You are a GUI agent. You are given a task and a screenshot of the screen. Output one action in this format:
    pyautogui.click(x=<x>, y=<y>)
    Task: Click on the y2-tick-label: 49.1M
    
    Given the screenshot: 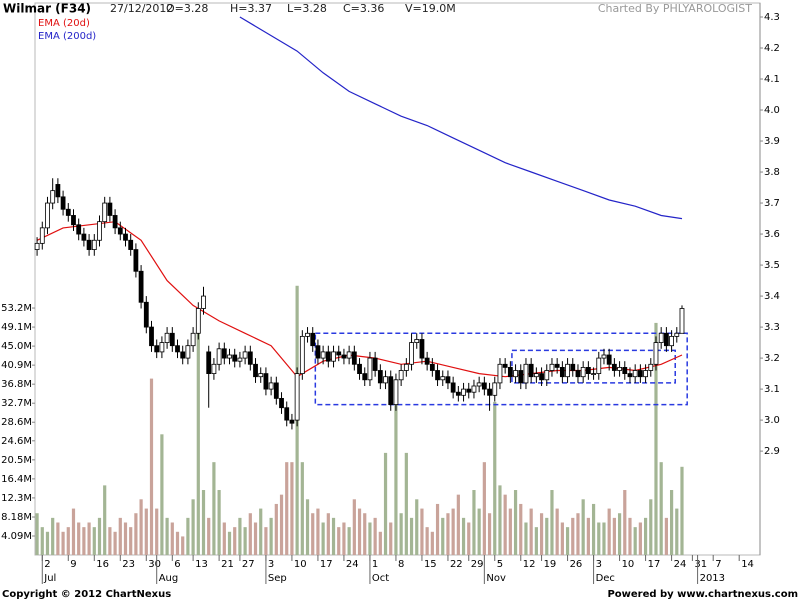 What is the action you would take?
    pyautogui.click(x=16, y=327)
    